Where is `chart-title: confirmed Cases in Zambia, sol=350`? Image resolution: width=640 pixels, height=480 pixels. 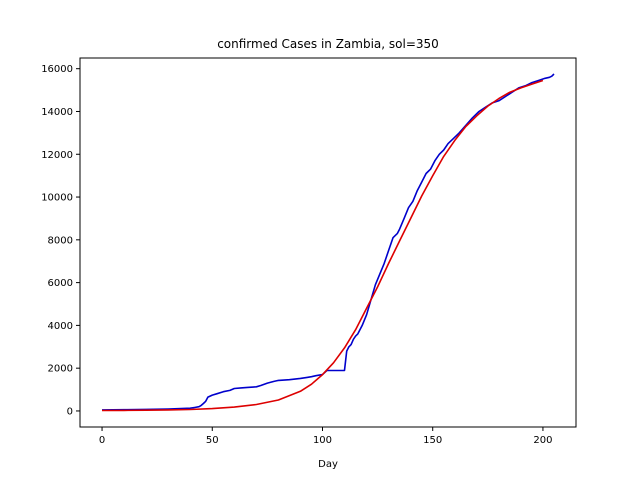 chart-title: confirmed Cases in Zambia, sol=350 is located at coordinates (328, 44).